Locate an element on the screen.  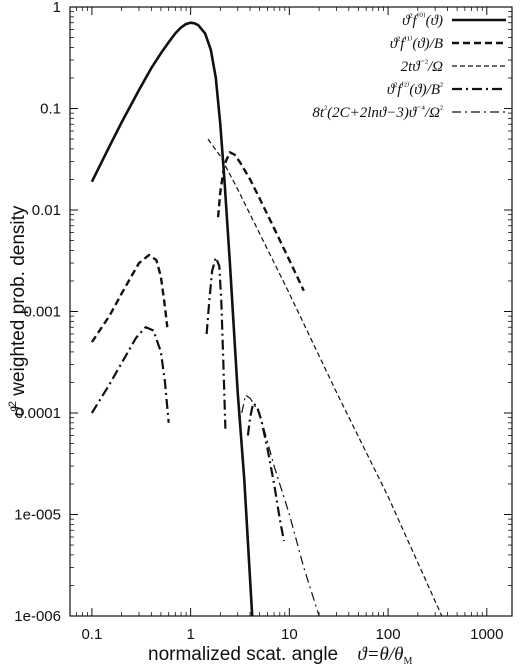
y-tick-label: 0.001 is located at coordinates (42, 312).